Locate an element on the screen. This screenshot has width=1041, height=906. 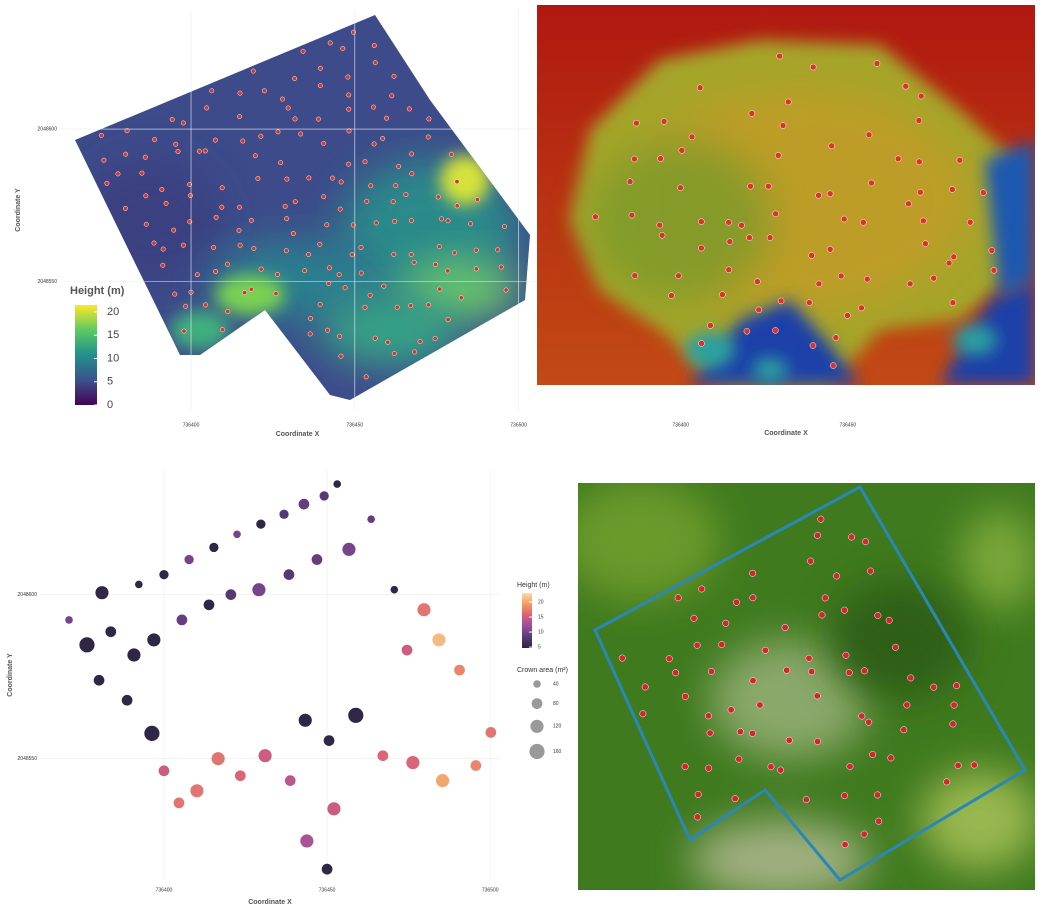
colorbar-tick-label: 10 is located at coordinates (541, 632).